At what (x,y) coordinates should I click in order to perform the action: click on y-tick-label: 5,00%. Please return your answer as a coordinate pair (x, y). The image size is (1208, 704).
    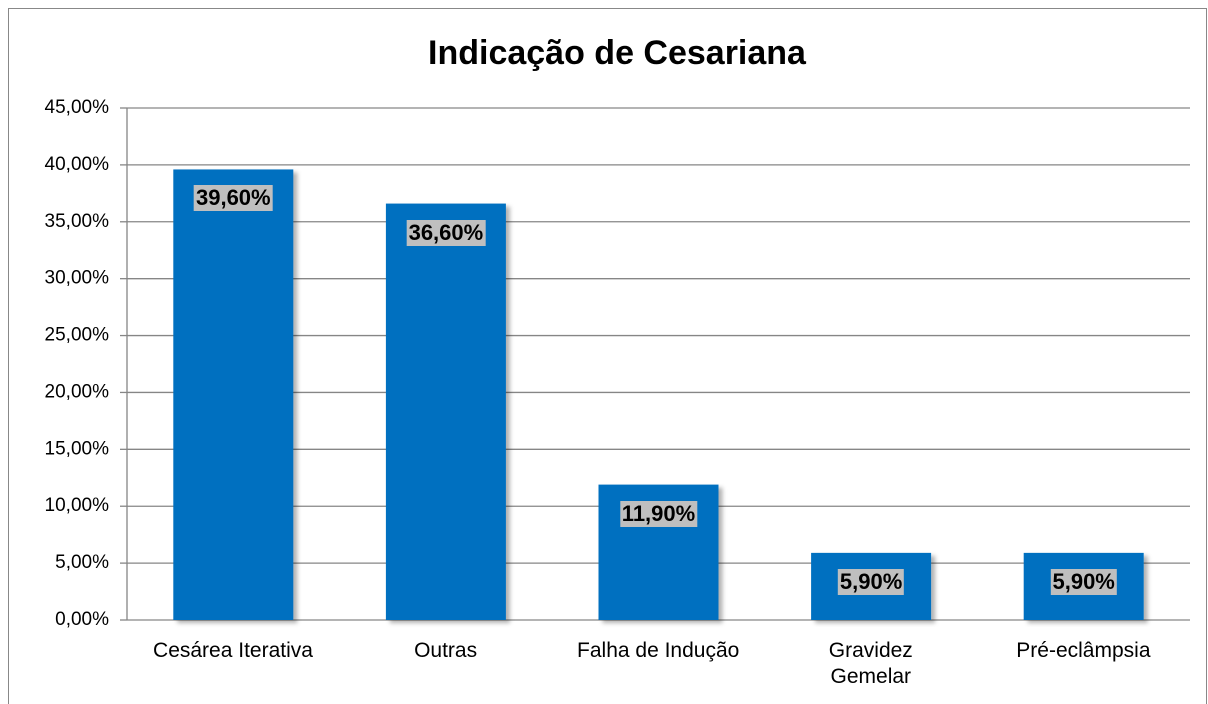
    Looking at the image, I should click on (82, 562).